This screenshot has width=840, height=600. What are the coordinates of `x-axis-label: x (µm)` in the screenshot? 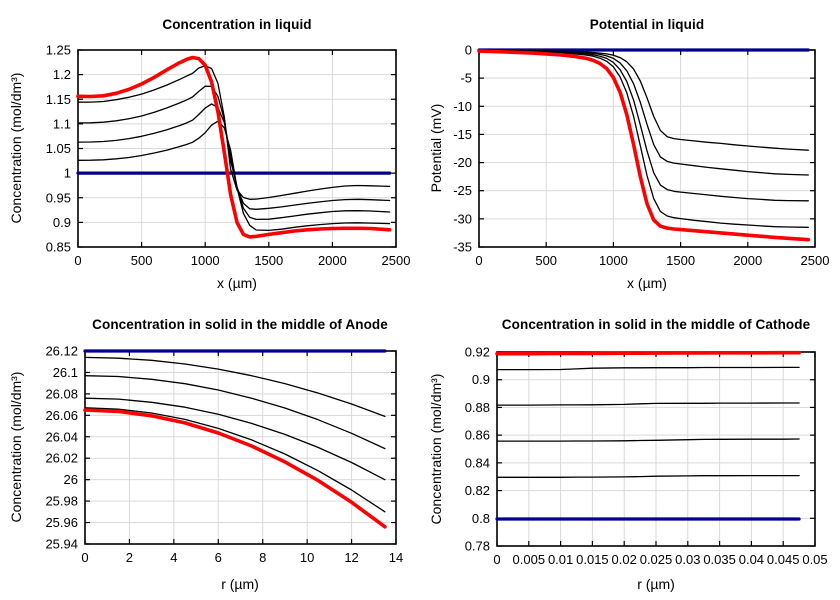 It's located at (647, 283).